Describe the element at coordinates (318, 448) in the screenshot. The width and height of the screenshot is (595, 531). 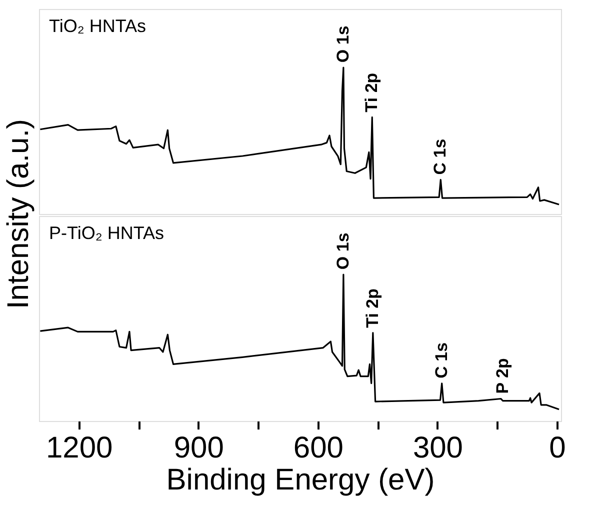
I see `x-tick-label: 600` at that location.